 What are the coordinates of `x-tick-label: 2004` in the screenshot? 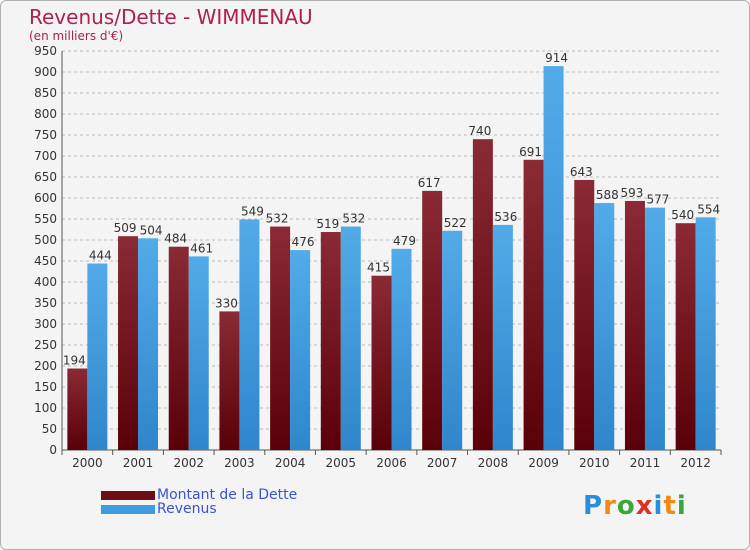 It's located at (290, 463).